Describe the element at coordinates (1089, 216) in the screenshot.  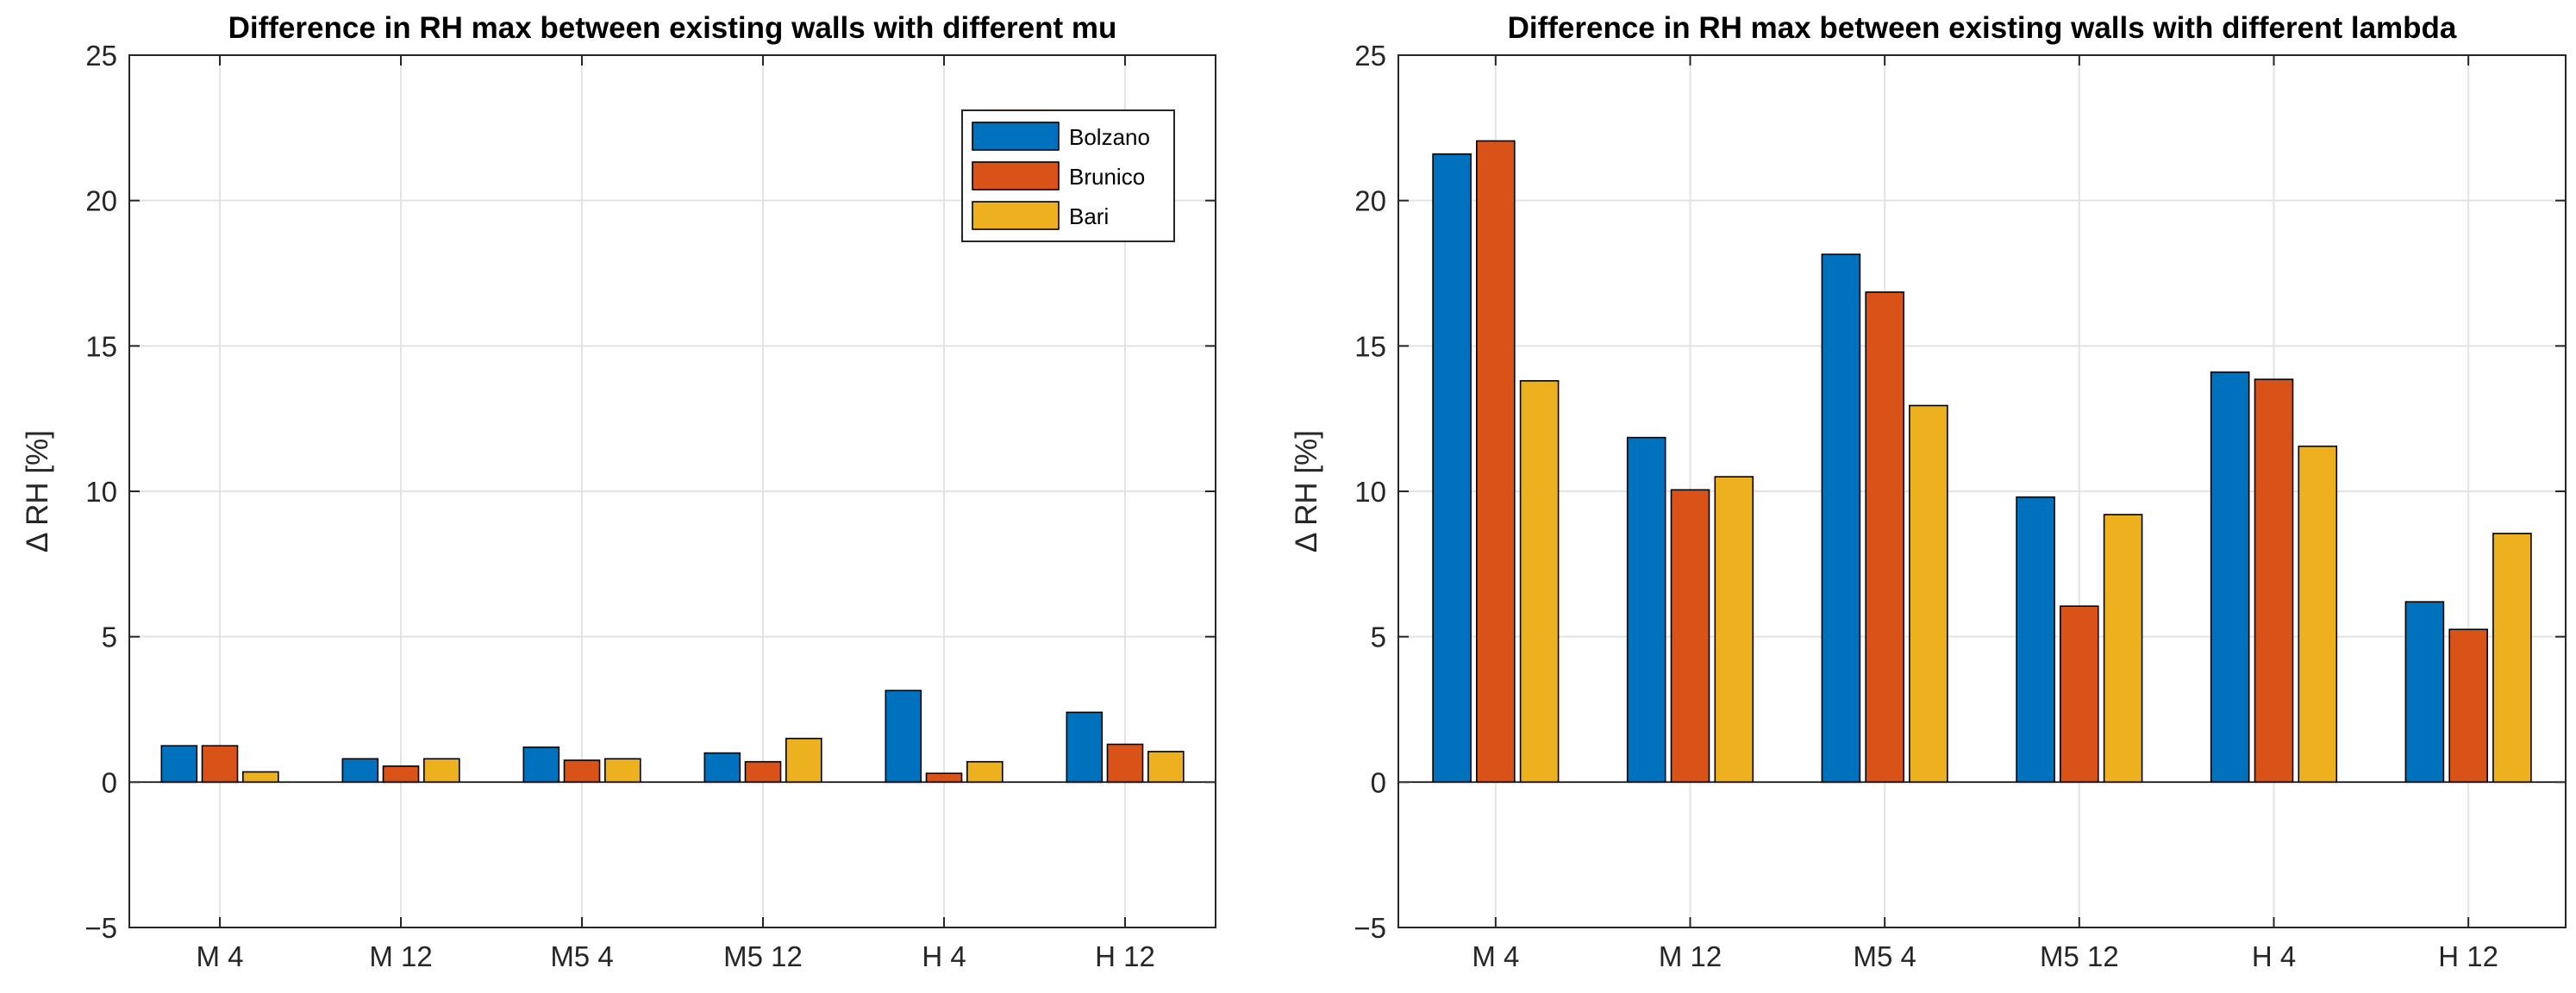
I see `legend-label-bari: Bari` at that location.